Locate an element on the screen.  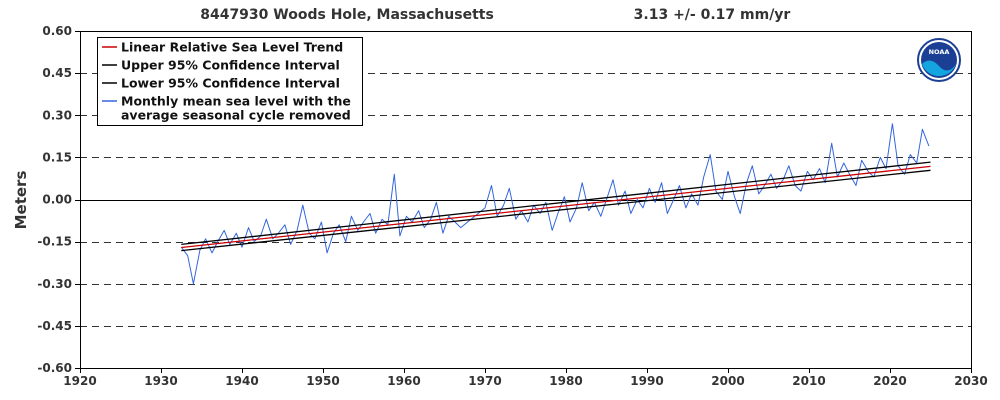
x-tick-label: 2020 is located at coordinates (889, 381).